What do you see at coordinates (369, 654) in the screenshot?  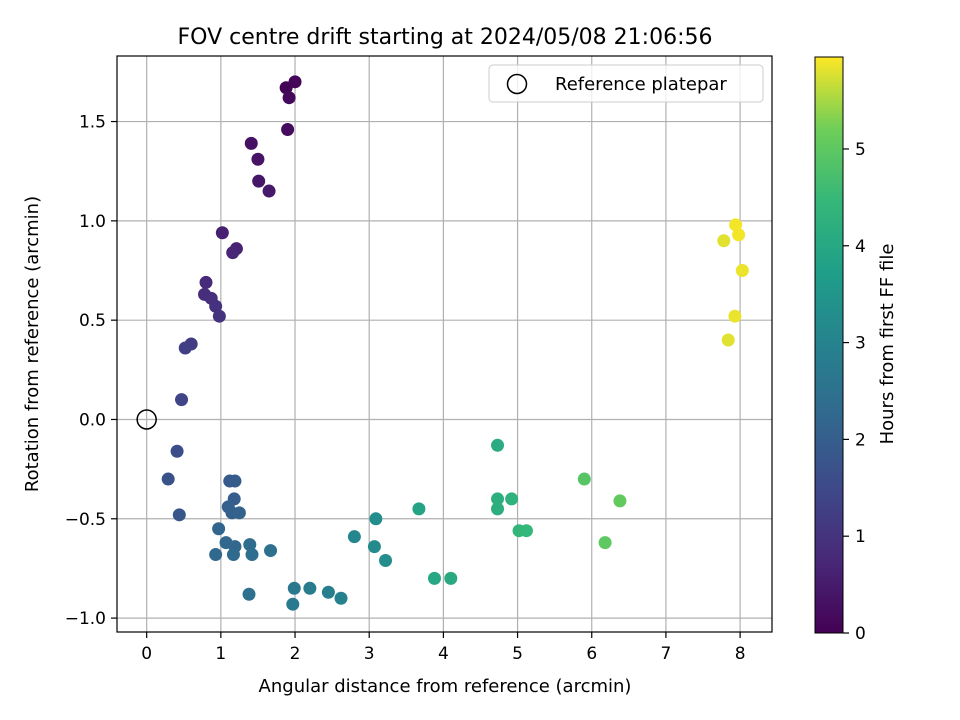 I see `x-tick-label: 3` at bounding box center [369, 654].